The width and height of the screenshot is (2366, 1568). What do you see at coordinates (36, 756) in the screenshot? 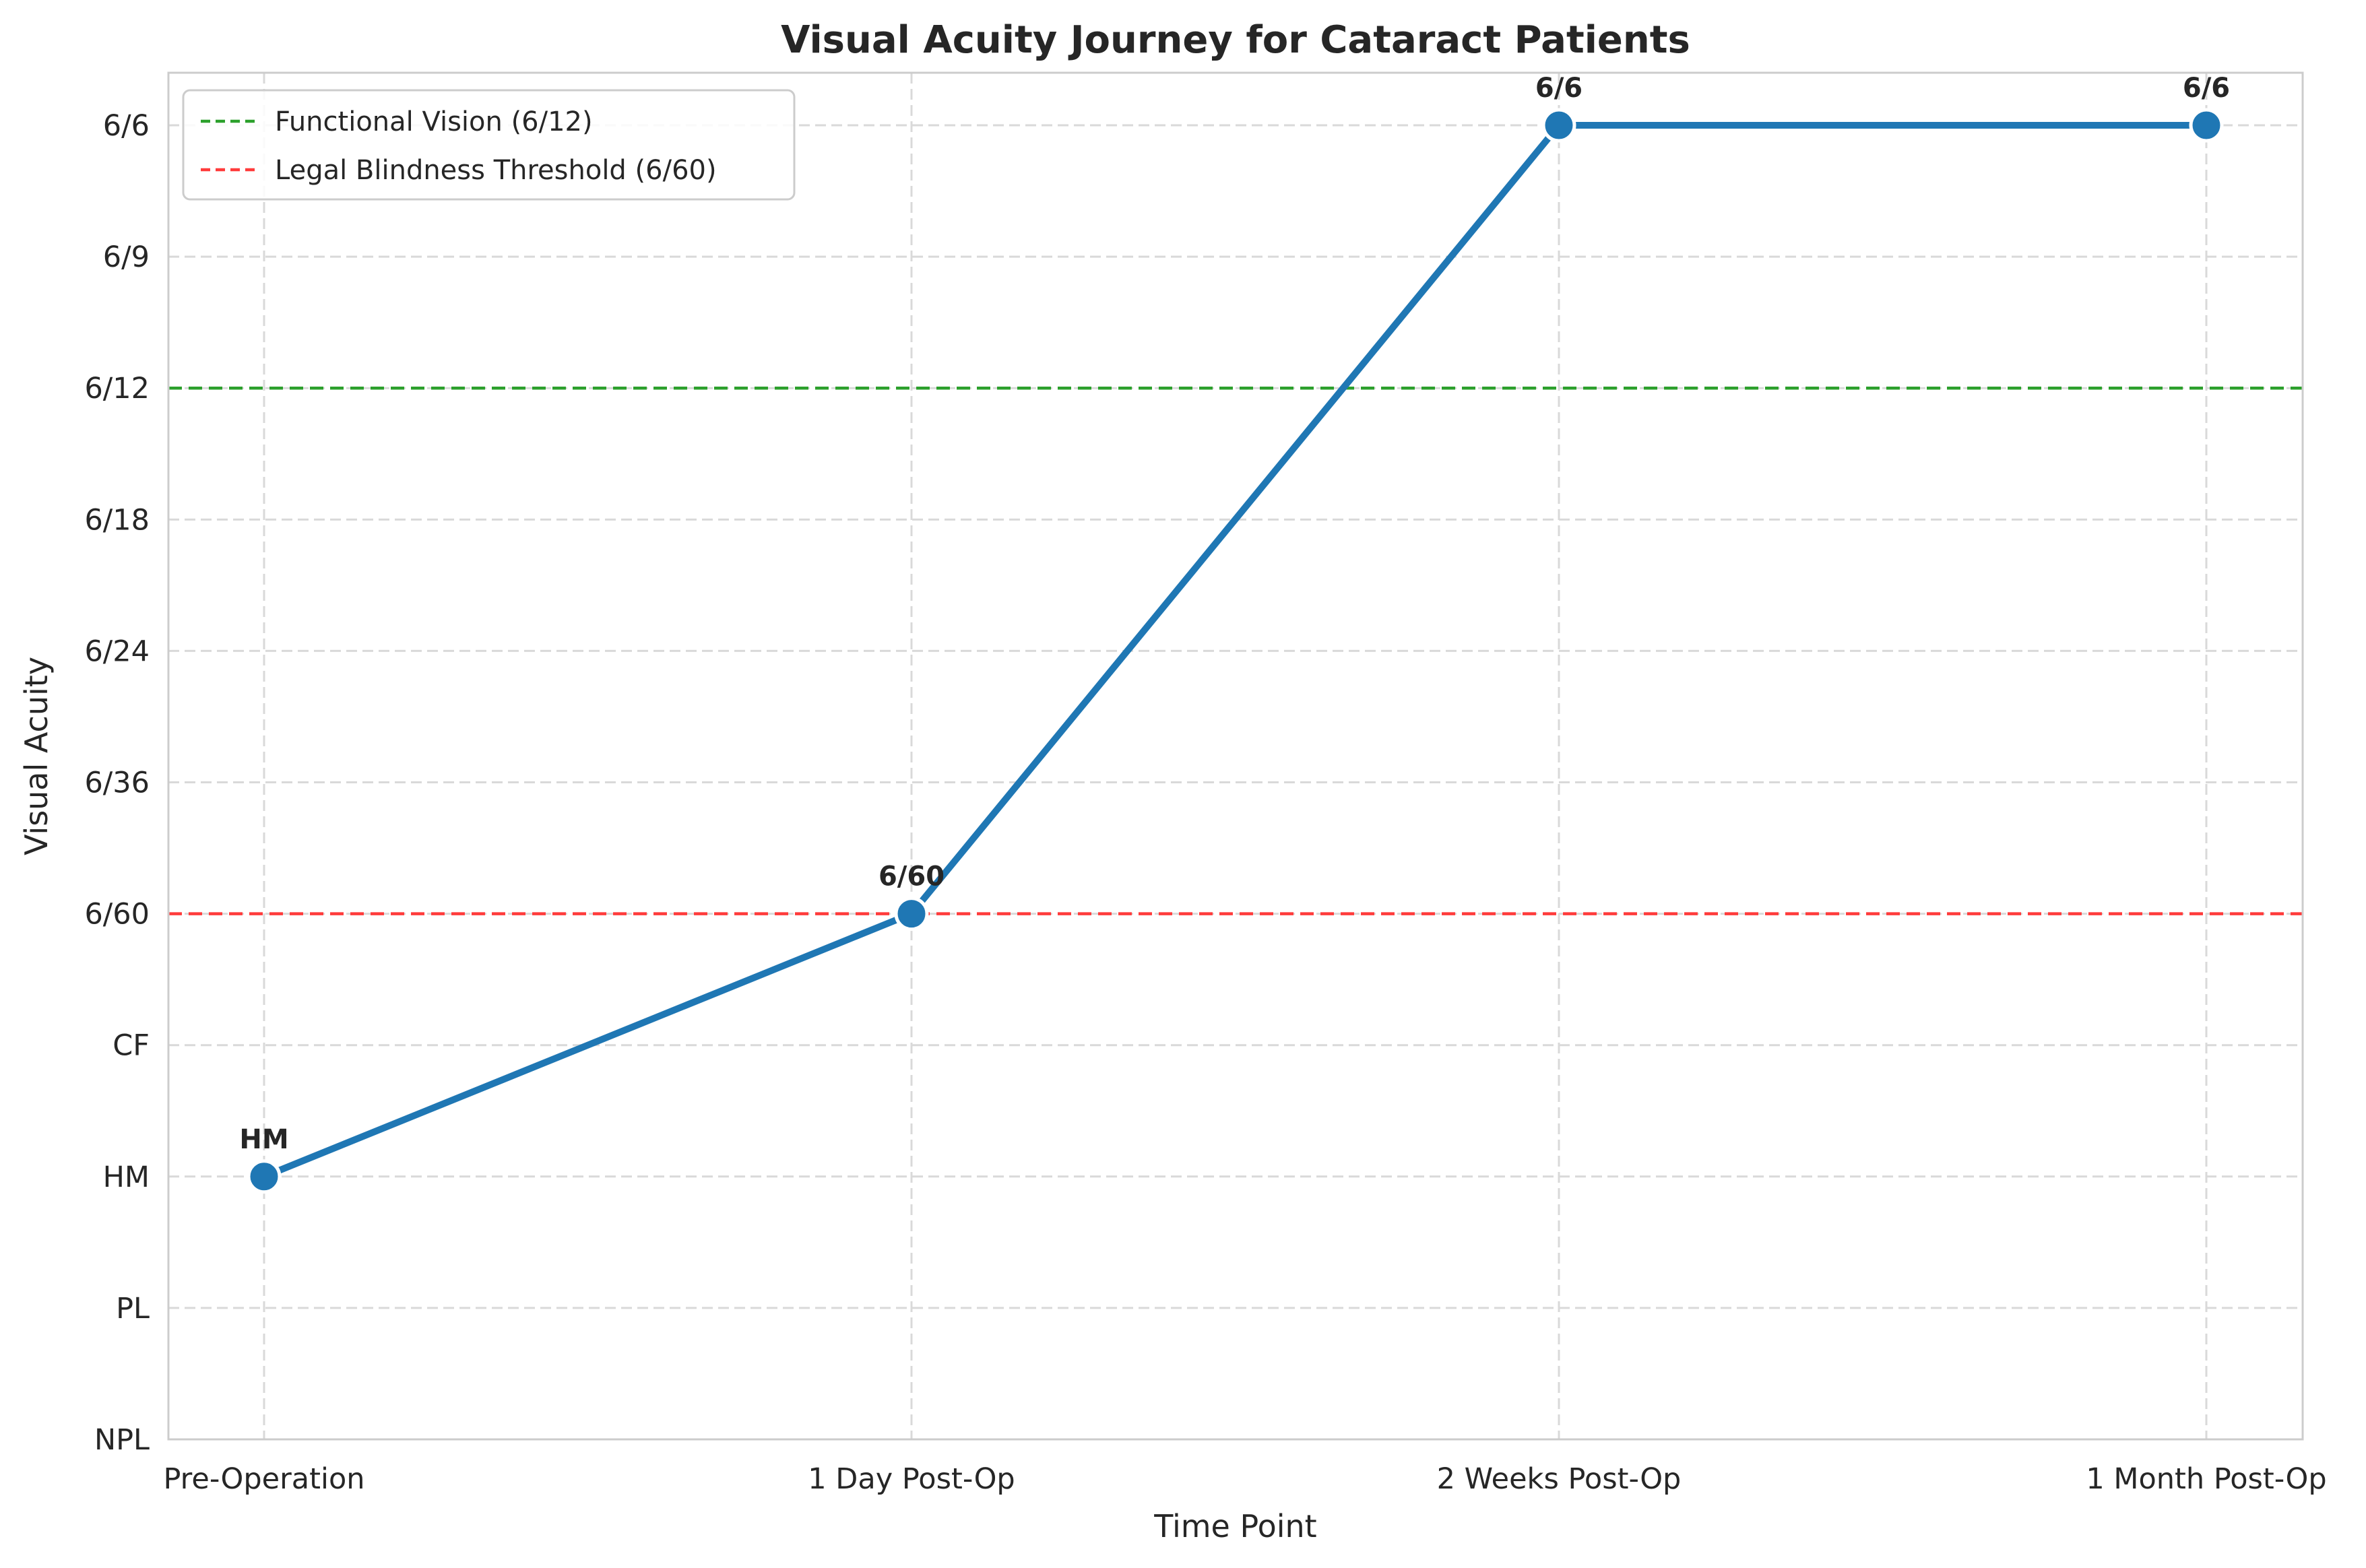
I see `y-axis-label: Visual Acuity` at bounding box center [36, 756].